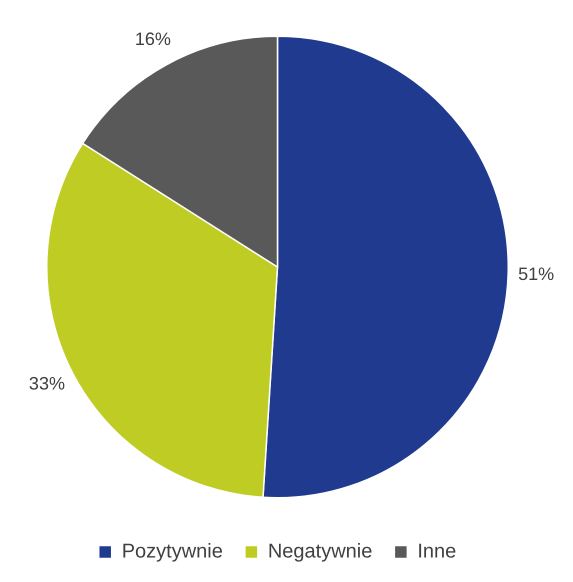 This screenshot has width=573, height=582. Describe the element at coordinates (436, 551) in the screenshot. I see `legend-label: Inne` at that location.